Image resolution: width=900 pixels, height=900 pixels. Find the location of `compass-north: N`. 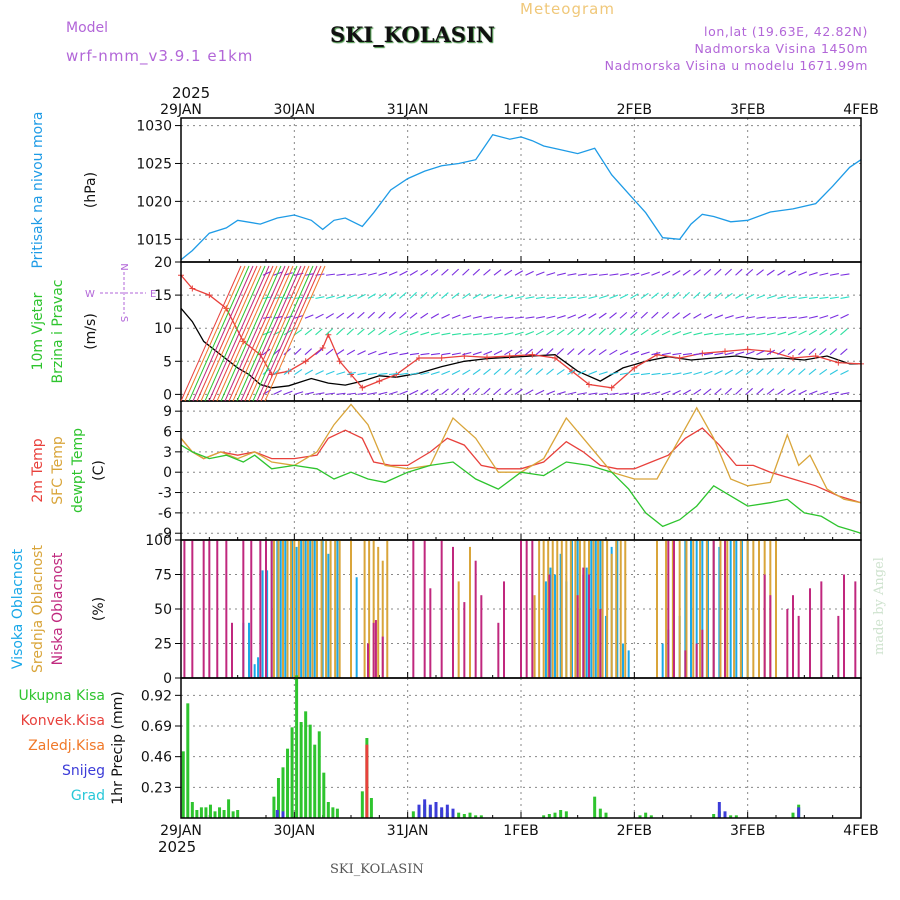

compass-north: N is located at coordinates (123, 266).